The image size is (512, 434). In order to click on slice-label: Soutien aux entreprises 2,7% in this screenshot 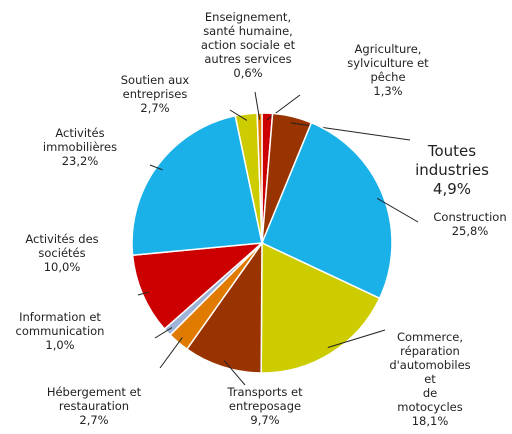, I will do `click(155, 94)`.